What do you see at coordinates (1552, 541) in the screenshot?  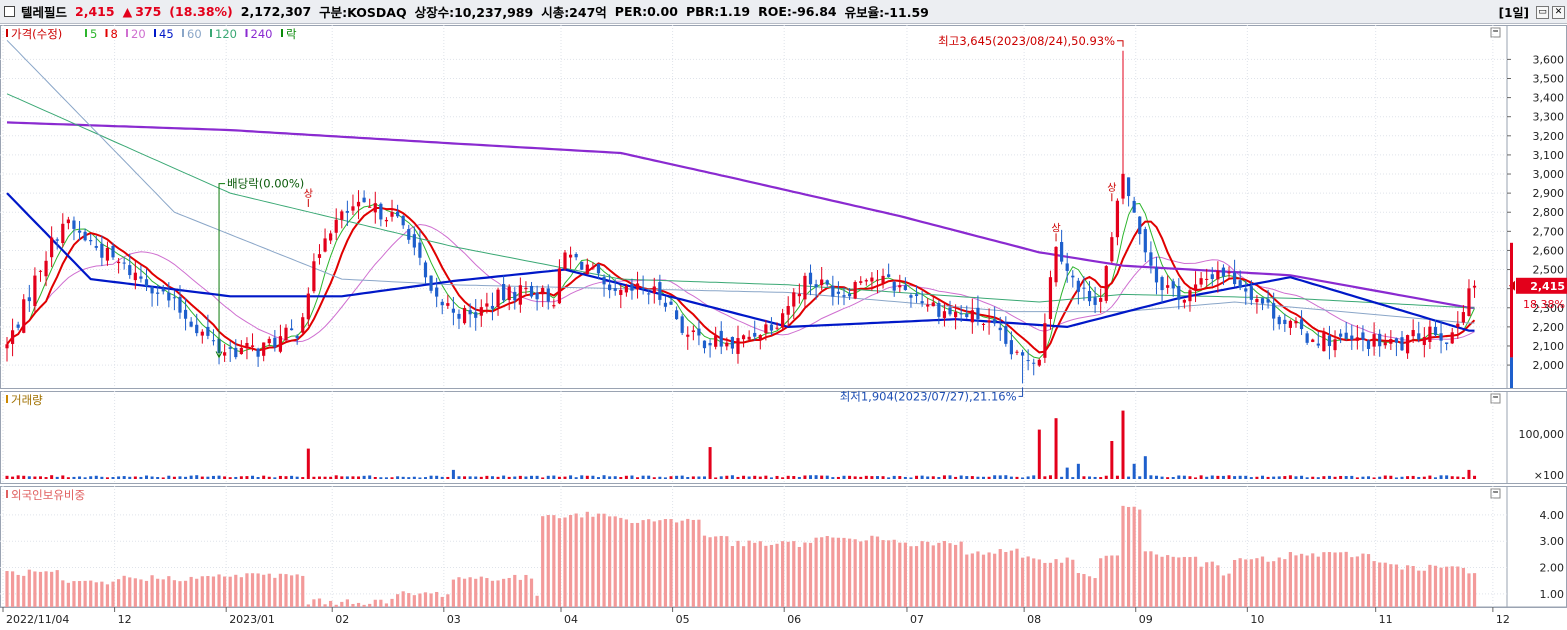 I see `foreign-tick-label: 3.00` at bounding box center [1552, 541].